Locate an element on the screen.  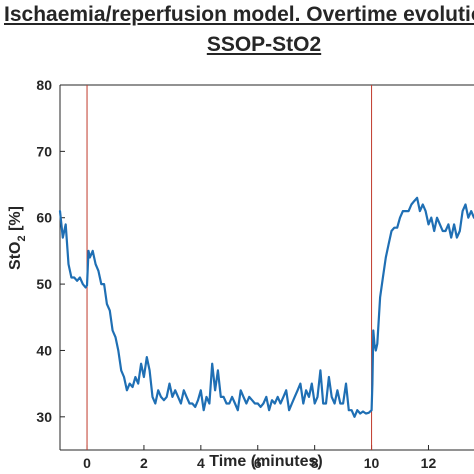
x-tick-label: 6 is located at coordinates (258, 463).